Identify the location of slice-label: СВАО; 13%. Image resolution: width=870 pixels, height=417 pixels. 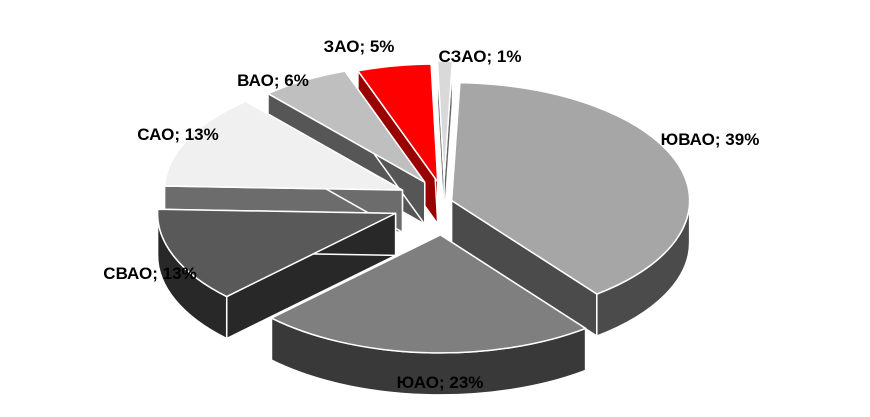
(149, 273).